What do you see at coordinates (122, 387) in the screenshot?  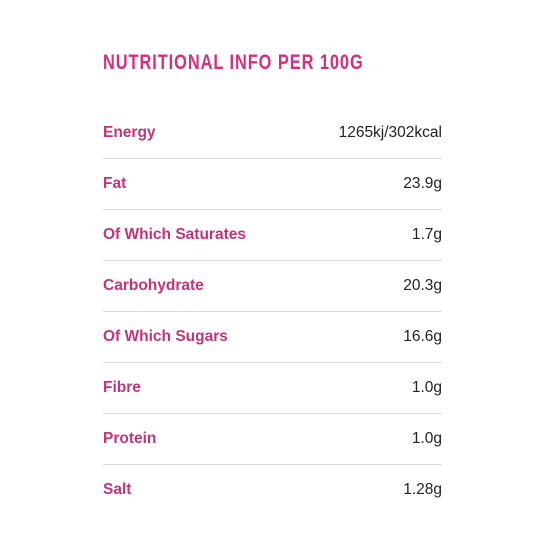 I see `row-label: Fibre` at bounding box center [122, 387].